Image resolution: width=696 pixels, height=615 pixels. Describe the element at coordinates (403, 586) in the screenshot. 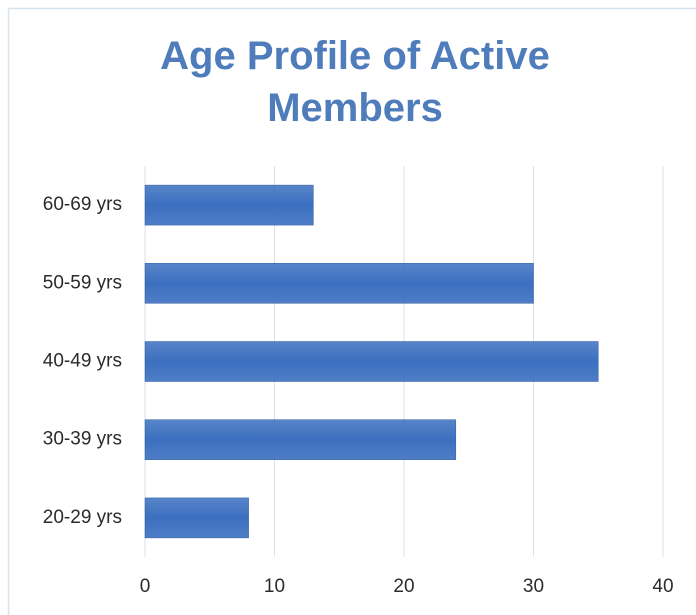

I see `x-tick-label: 20` at that location.